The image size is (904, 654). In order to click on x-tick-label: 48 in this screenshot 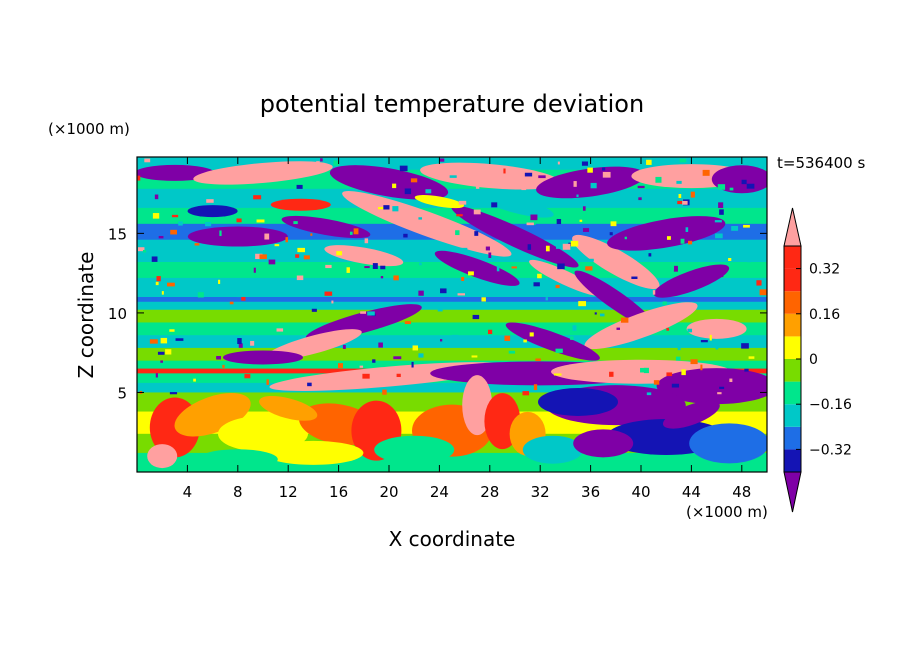, I will do `click(741, 492)`.